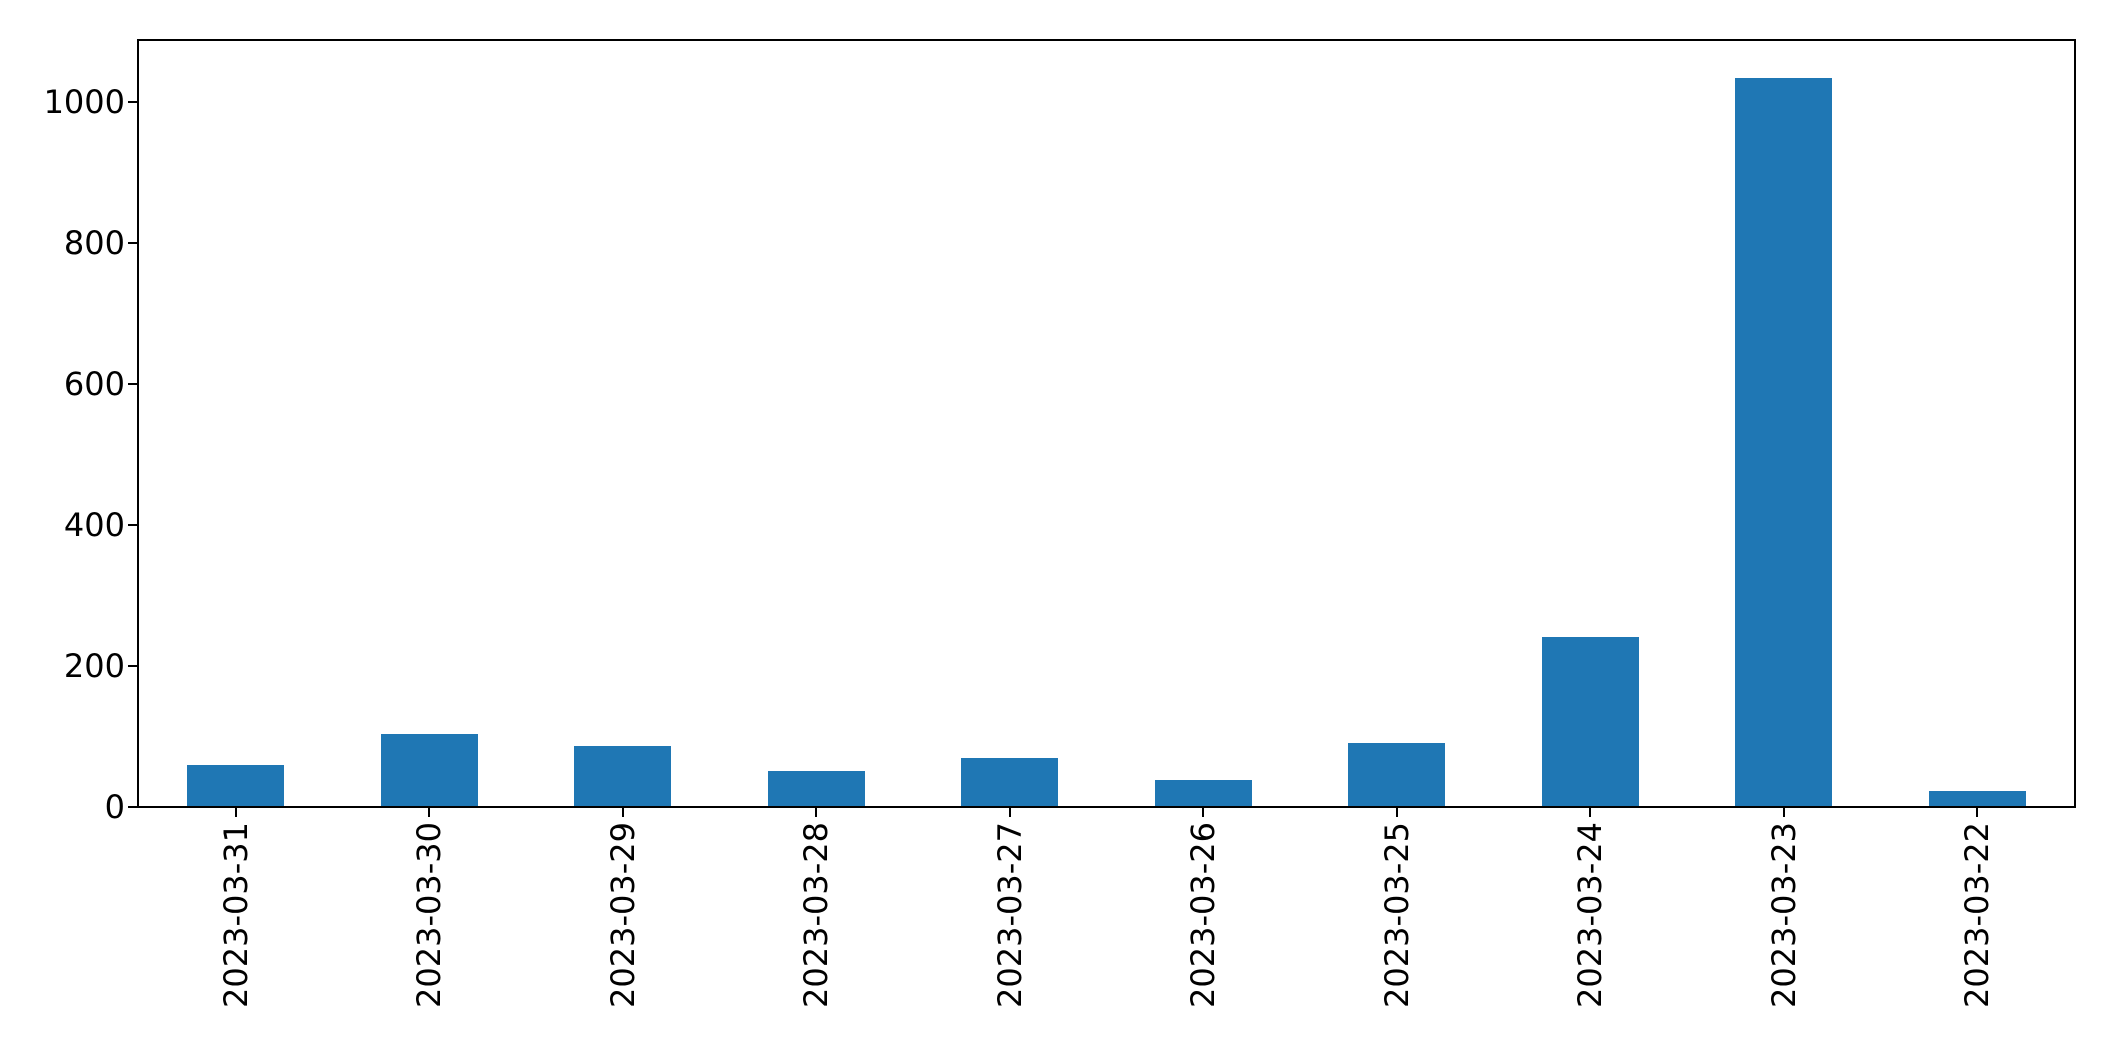  I want to click on y-tick-label: 200, so click(94, 665).